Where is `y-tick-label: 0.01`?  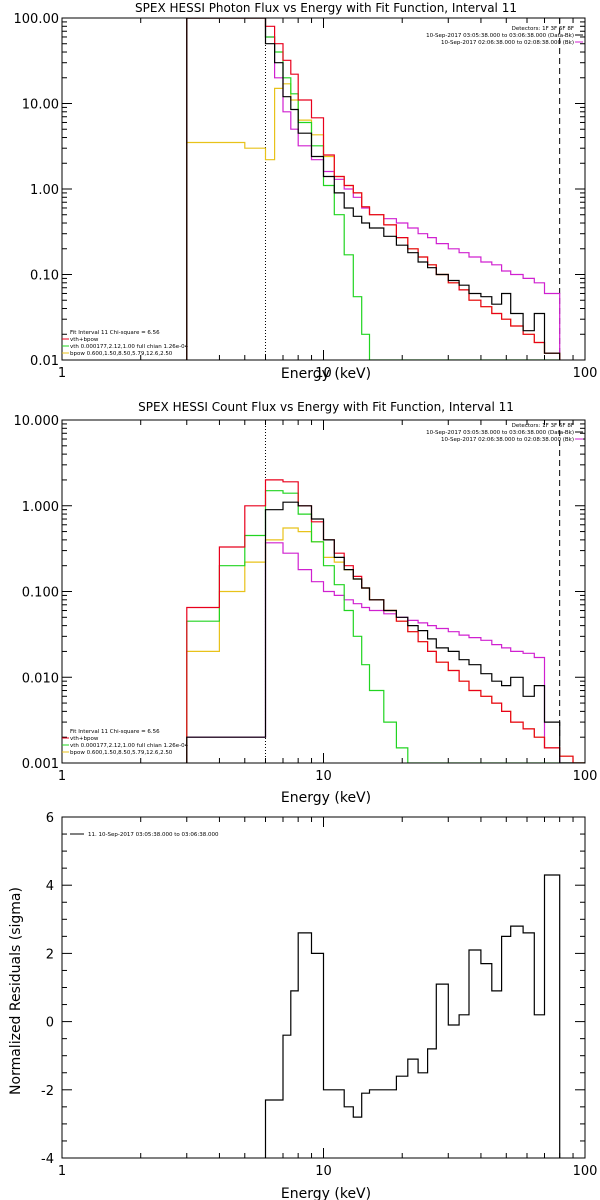
y-tick-label: 0.01 is located at coordinates (44, 361).